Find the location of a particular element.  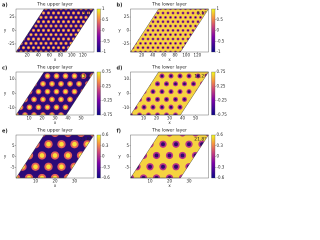

colorbar-tick-label: 0.3 is located at coordinates (220, 145).